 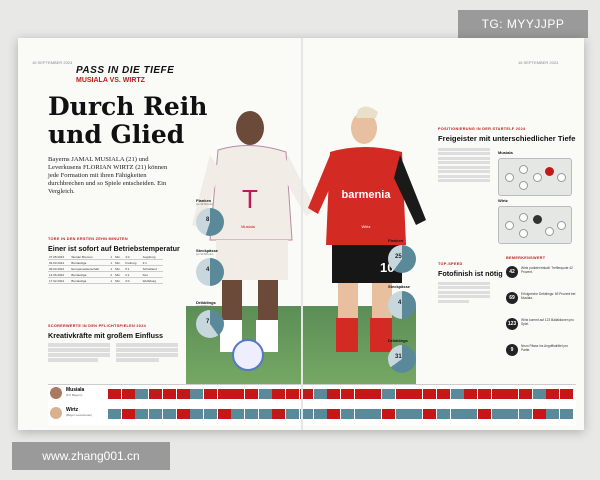 I want to click on right-sponsor-text: barmenia, so click(x=367, y=195).